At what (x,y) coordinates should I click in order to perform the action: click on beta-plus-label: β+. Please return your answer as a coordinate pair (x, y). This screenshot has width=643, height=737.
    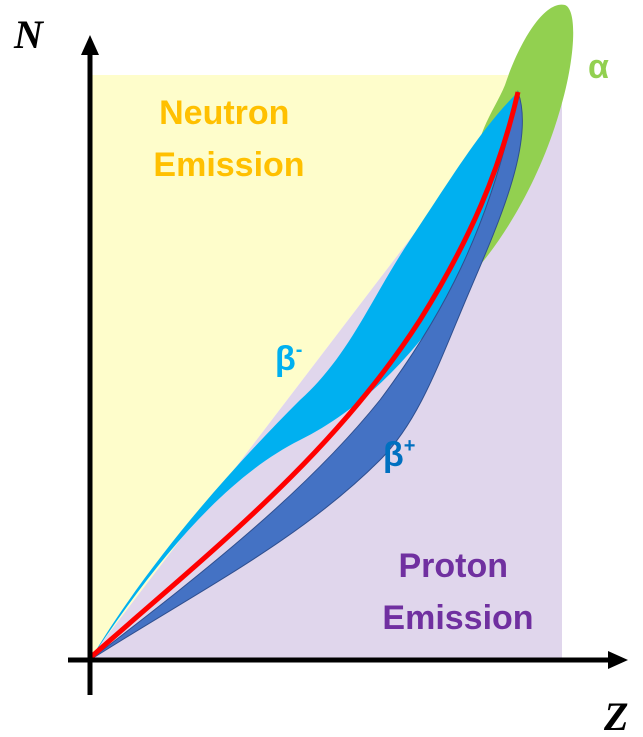
    Looking at the image, I should click on (399, 454).